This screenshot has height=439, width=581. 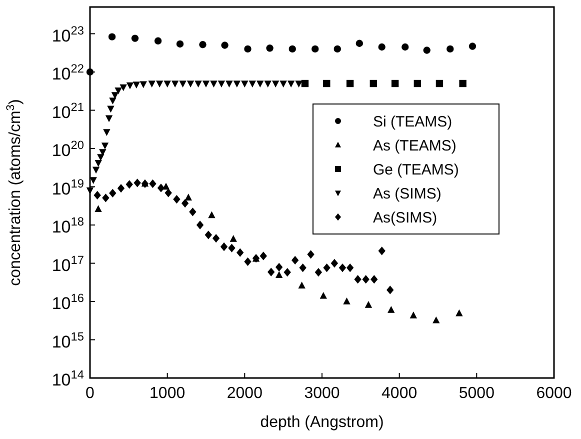 I want to click on x-tick-label: 5000, so click(x=476, y=393).